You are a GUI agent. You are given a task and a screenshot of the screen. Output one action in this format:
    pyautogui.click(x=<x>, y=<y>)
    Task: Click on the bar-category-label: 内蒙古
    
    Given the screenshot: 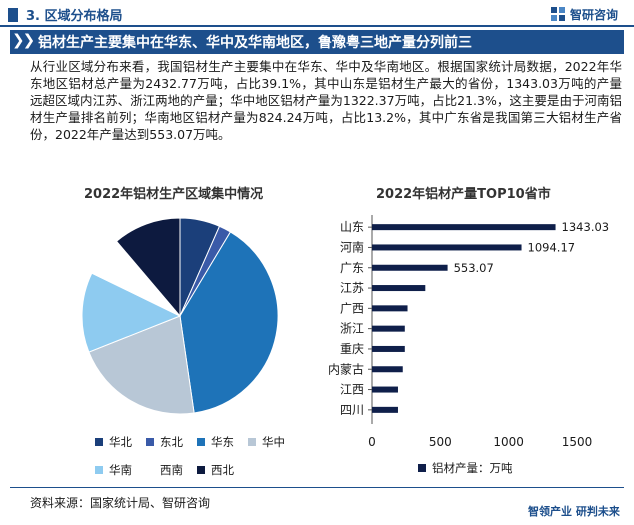 What is the action you would take?
    pyautogui.click(x=346, y=368)
    